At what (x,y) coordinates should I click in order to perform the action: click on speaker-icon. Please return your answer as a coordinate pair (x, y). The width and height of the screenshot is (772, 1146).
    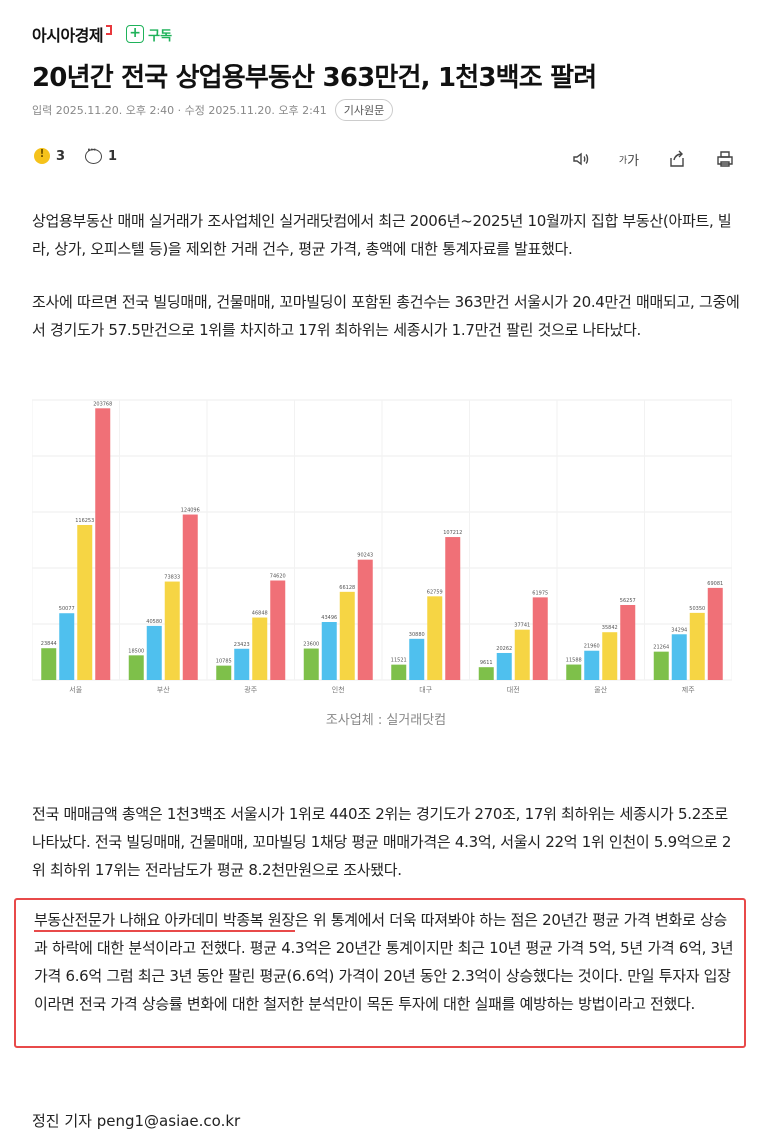
    Looking at the image, I should click on (581, 159).